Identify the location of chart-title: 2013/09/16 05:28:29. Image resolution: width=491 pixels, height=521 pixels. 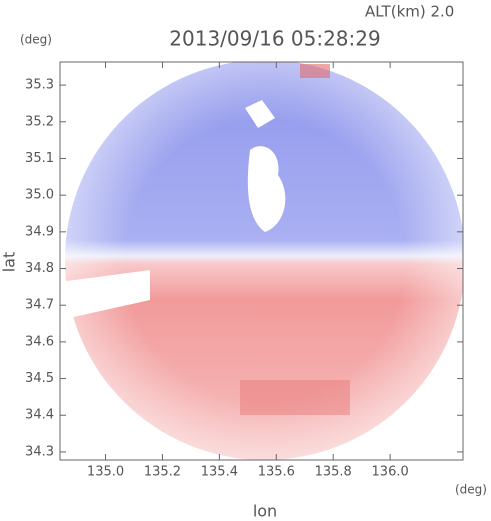
(274, 39).